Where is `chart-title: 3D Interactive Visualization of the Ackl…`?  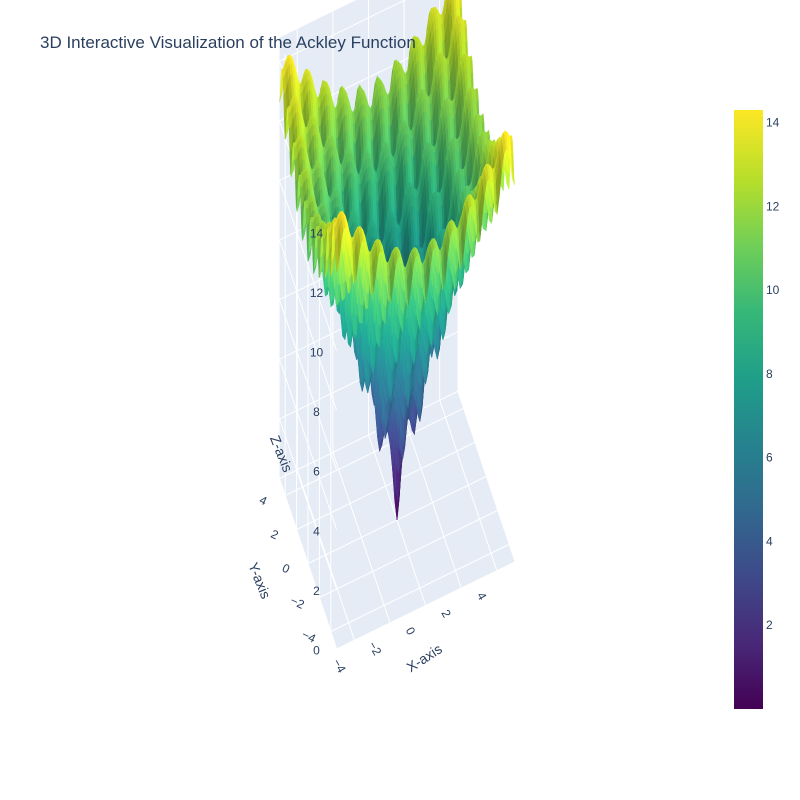
chart-title: 3D Interactive Visualization of the Ackl… is located at coordinates (228, 42).